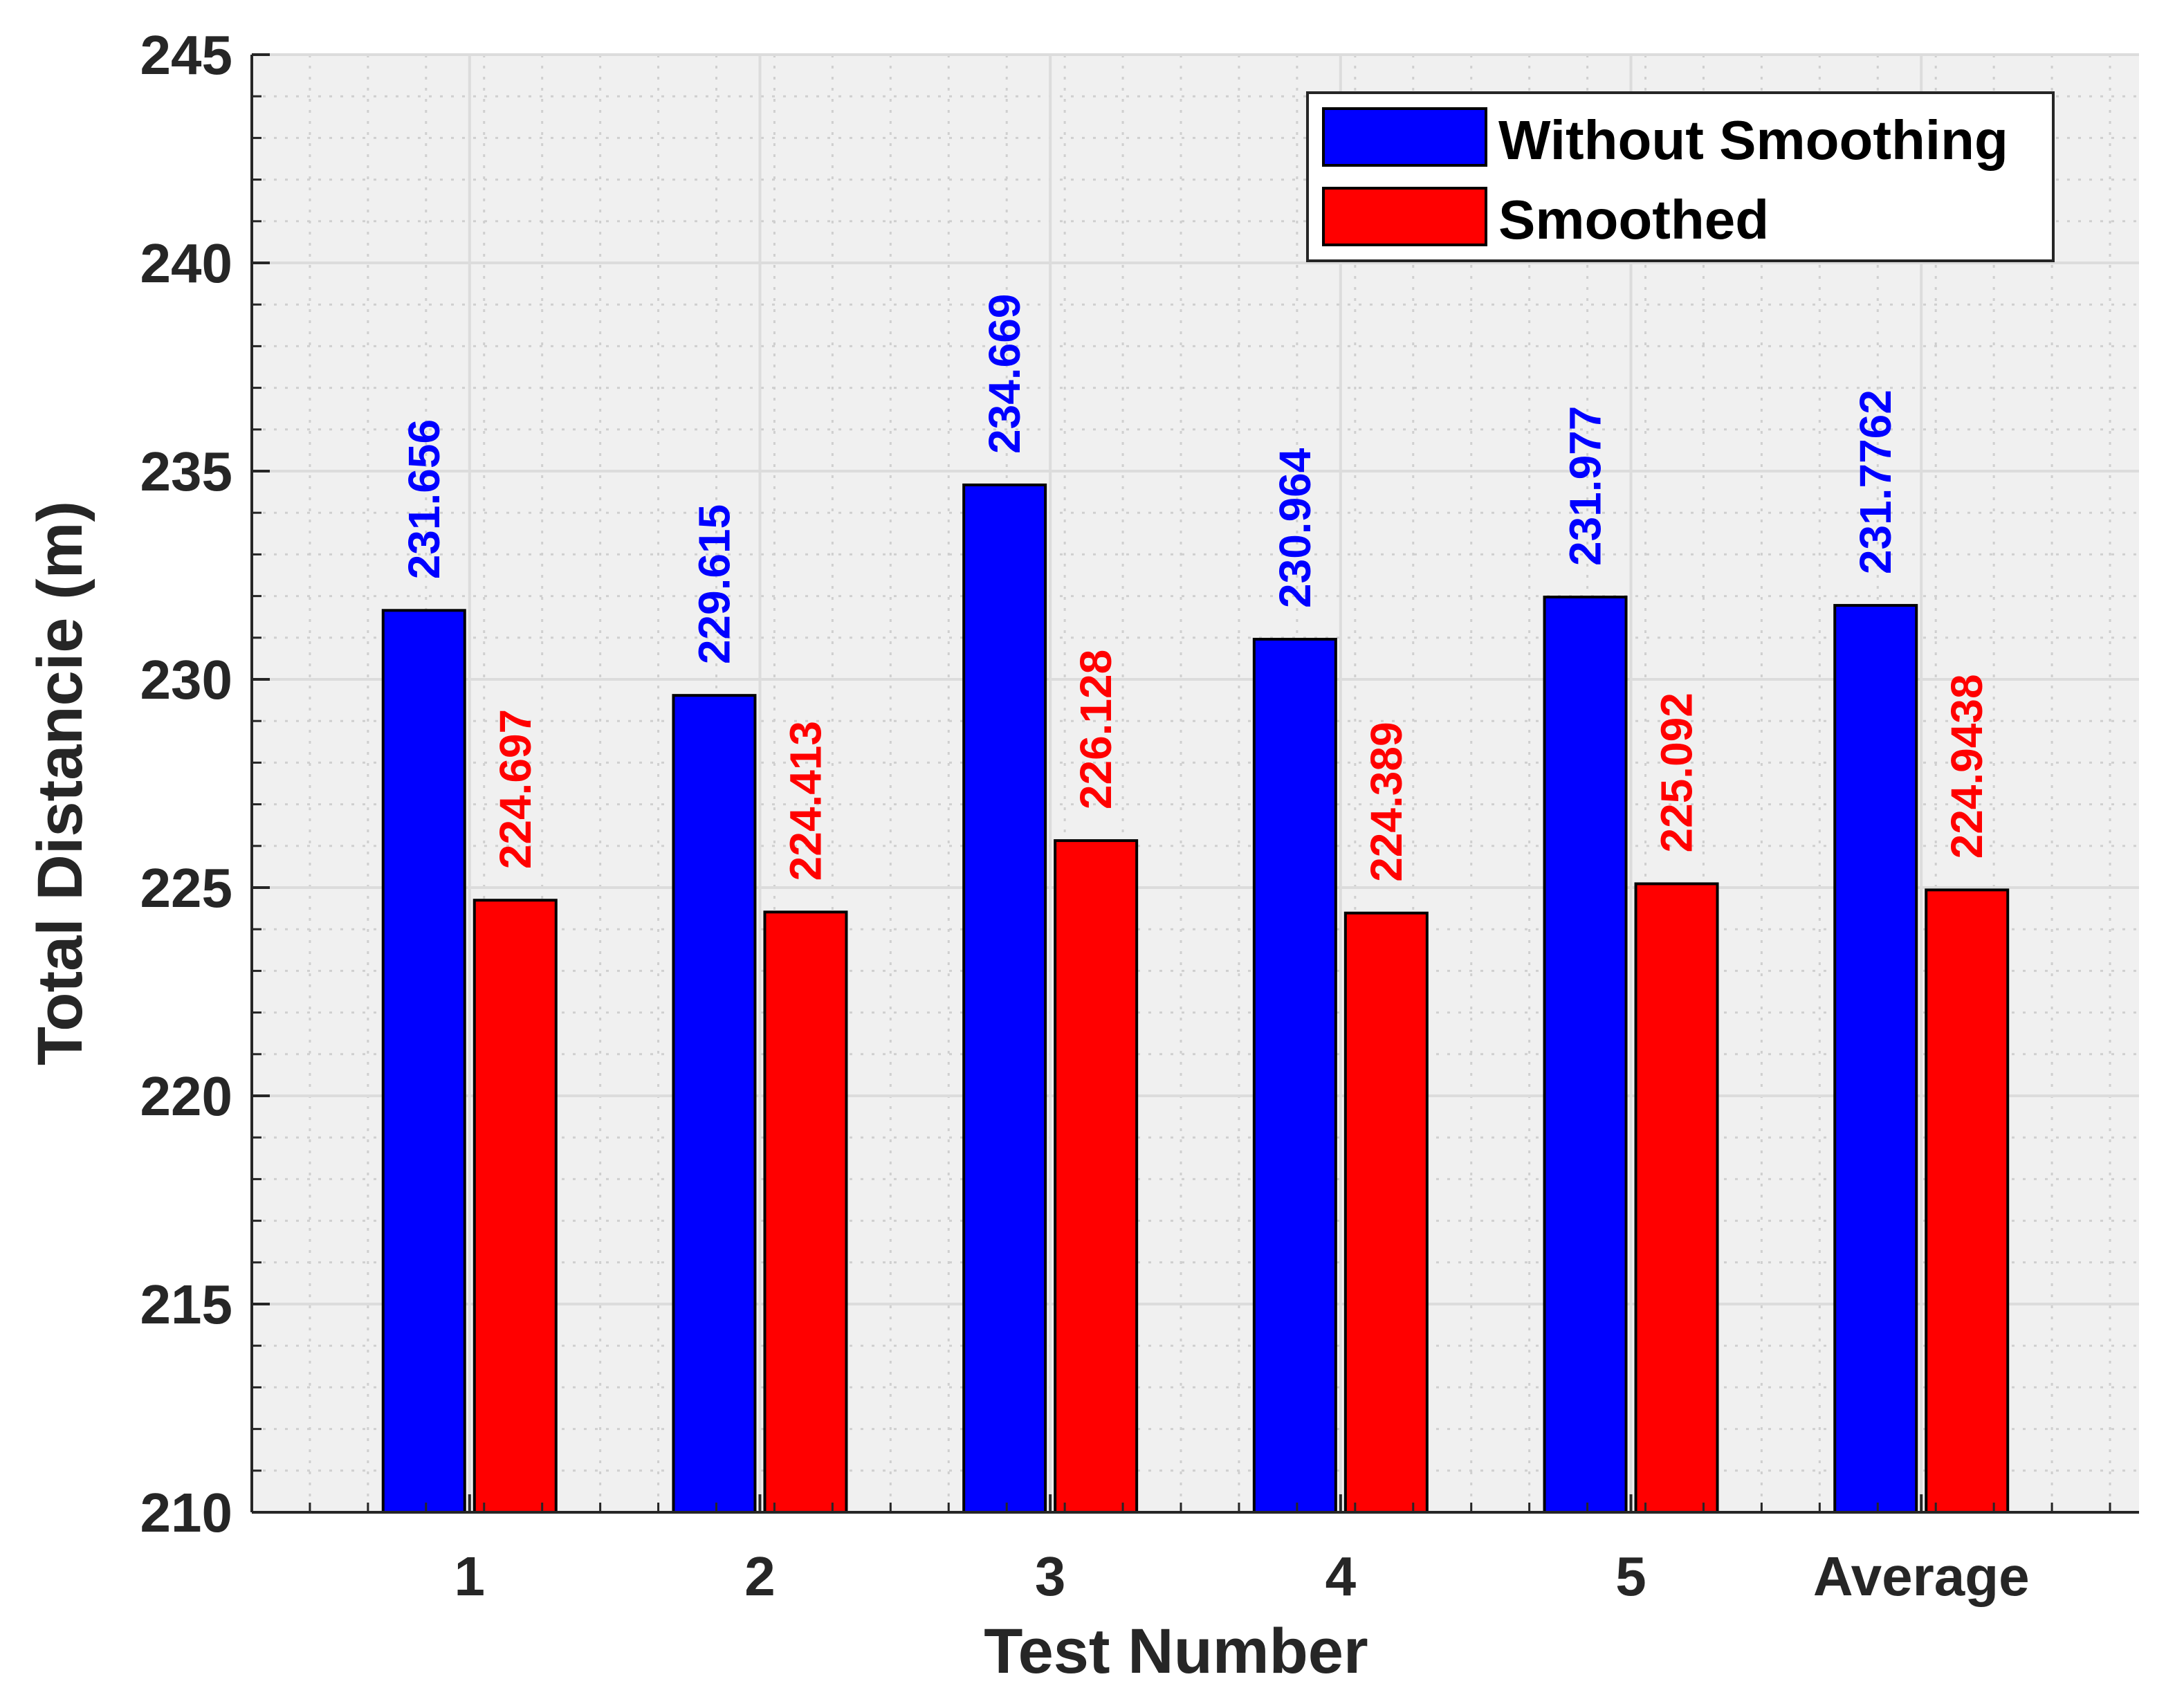 The width and height of the screenshot is (2184, 1688). I want to click on data-label-smoothed-4: 224.389, so click(1386, 801).